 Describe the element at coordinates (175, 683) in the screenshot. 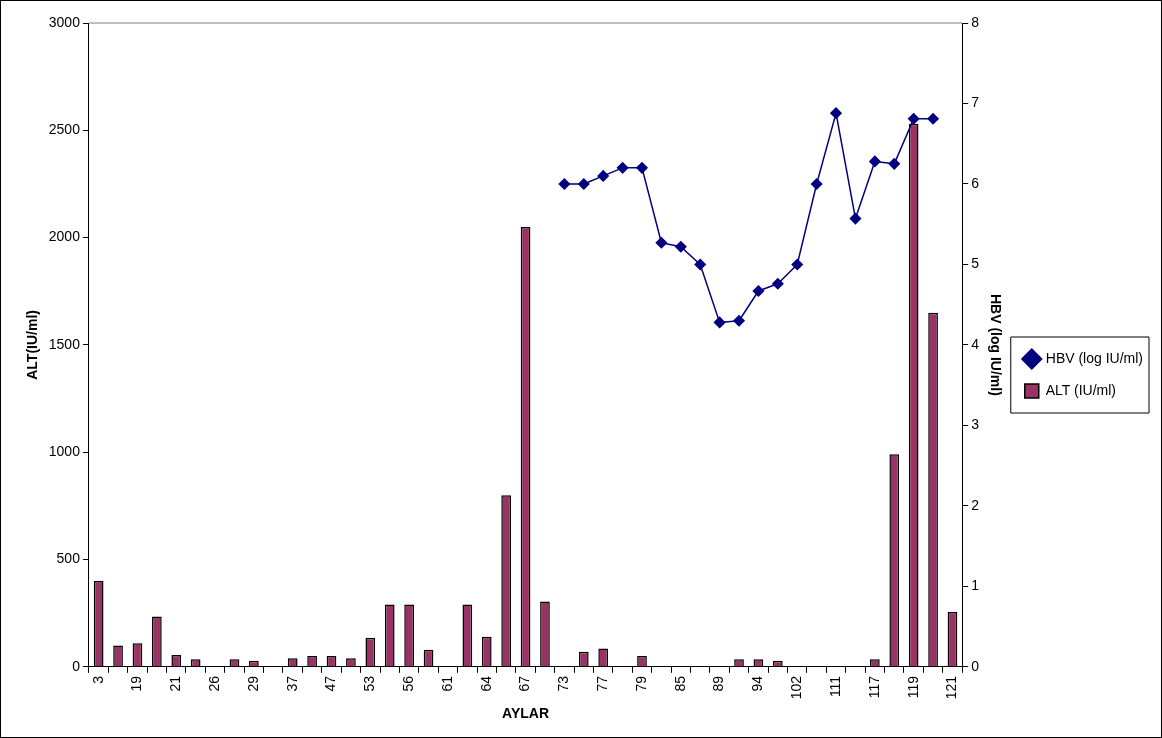

I see `x-tick-label: 21` at that location.